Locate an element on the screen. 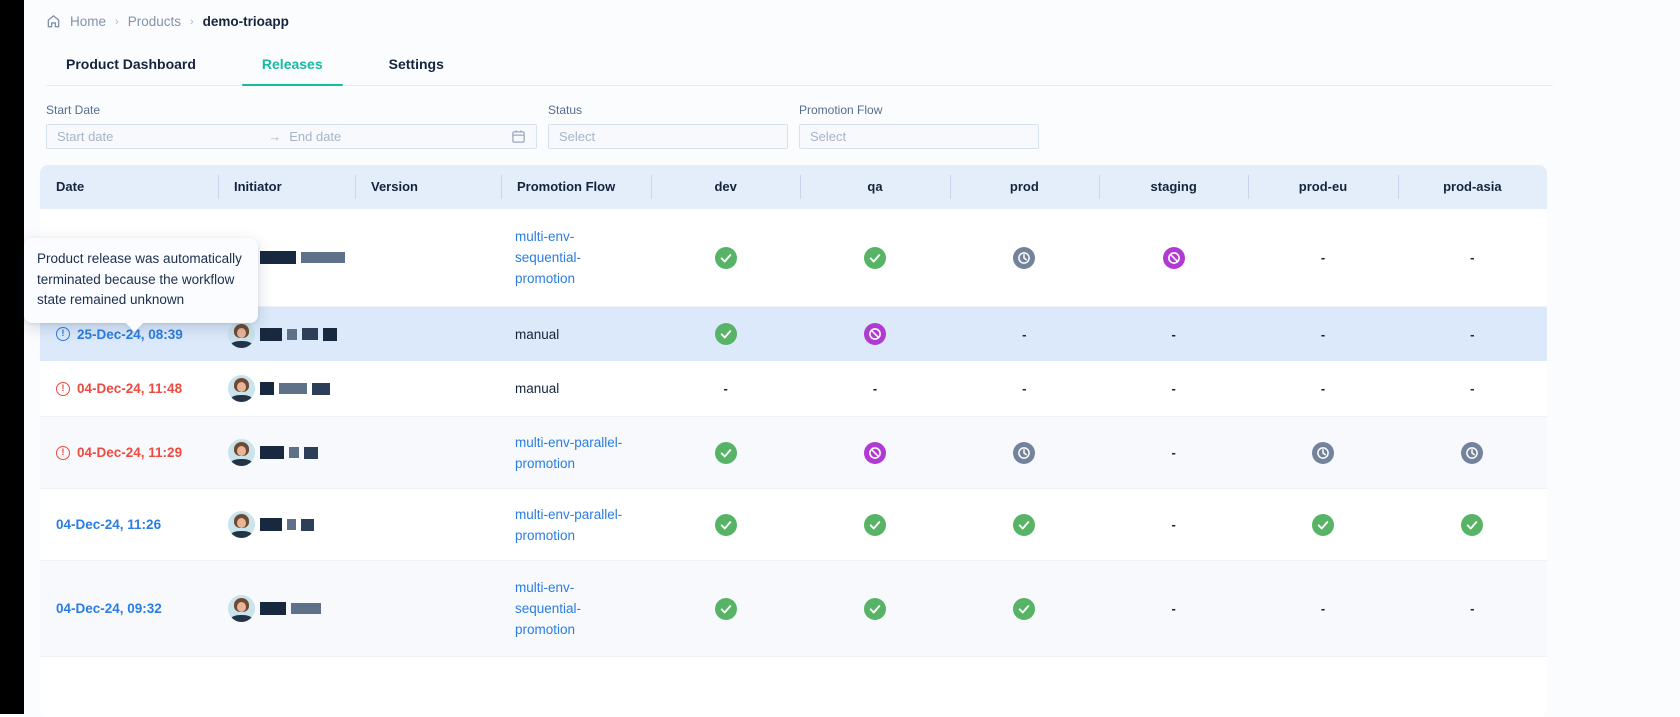 This screenshot has height=717, width=1680. info-icon: ! is located at coordinates (63, 334).